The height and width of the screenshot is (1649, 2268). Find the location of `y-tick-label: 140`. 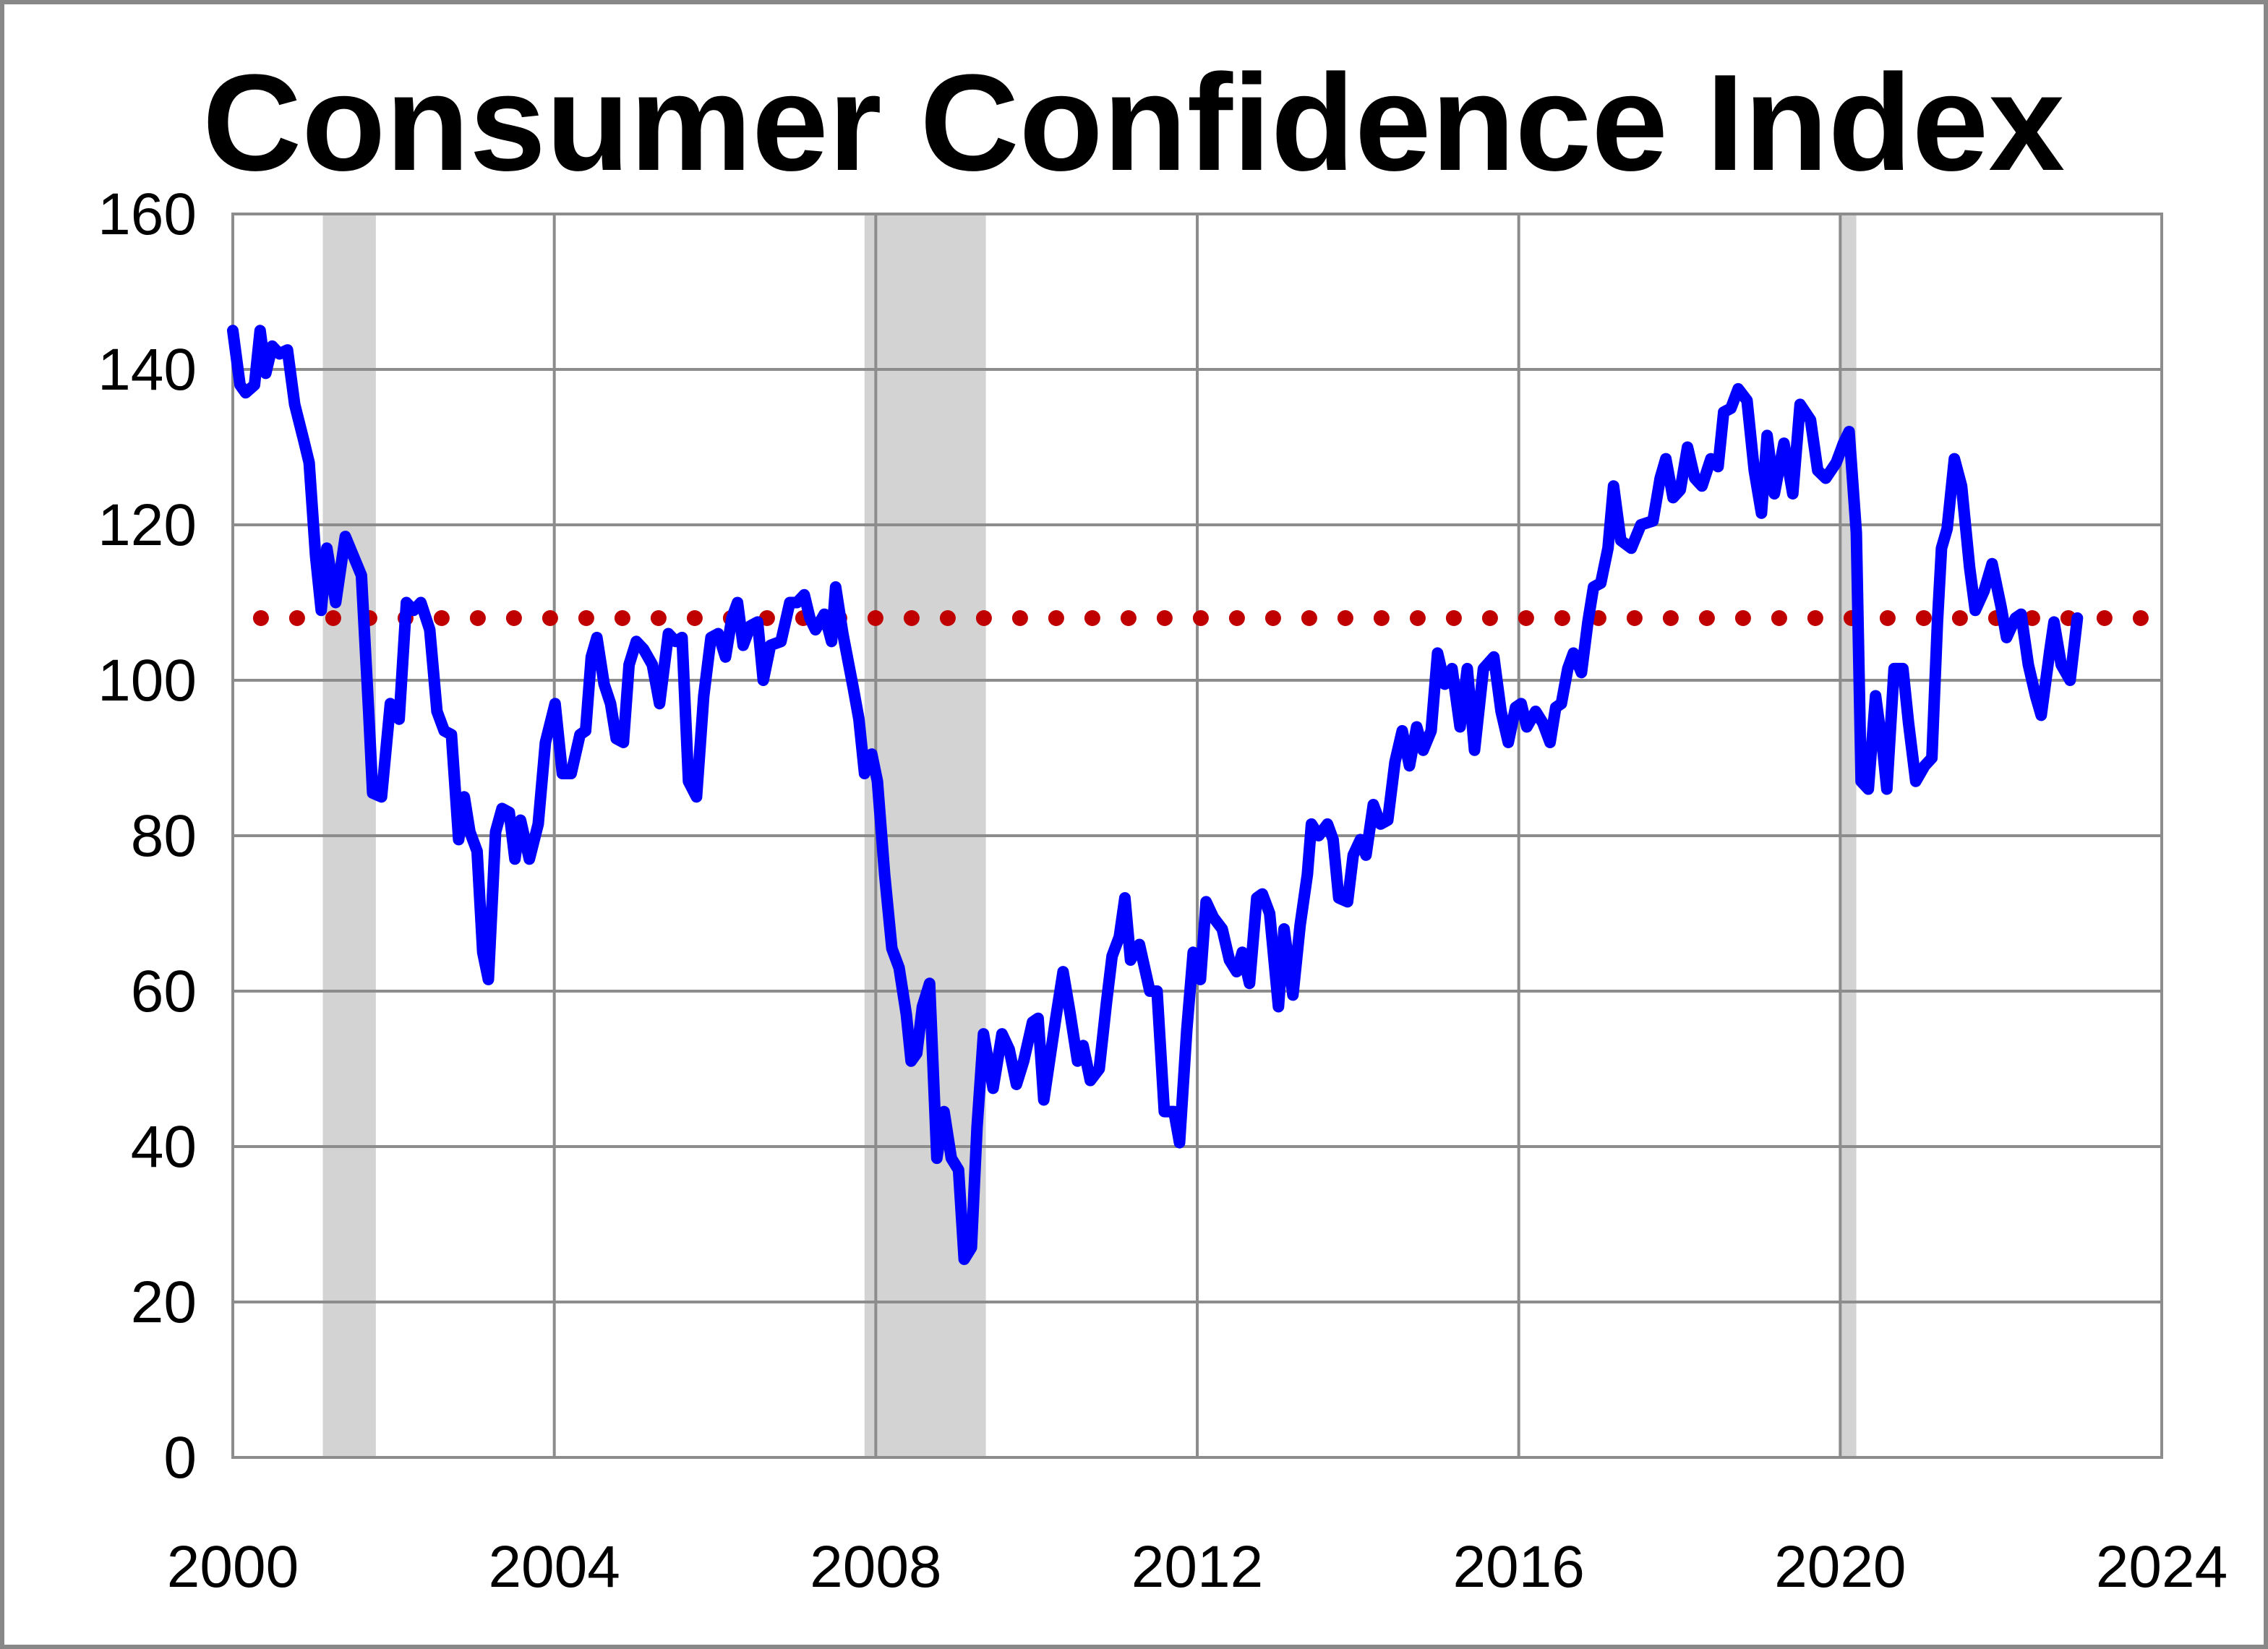

y-tick-label: 140 is located at coordinates (147, 370).